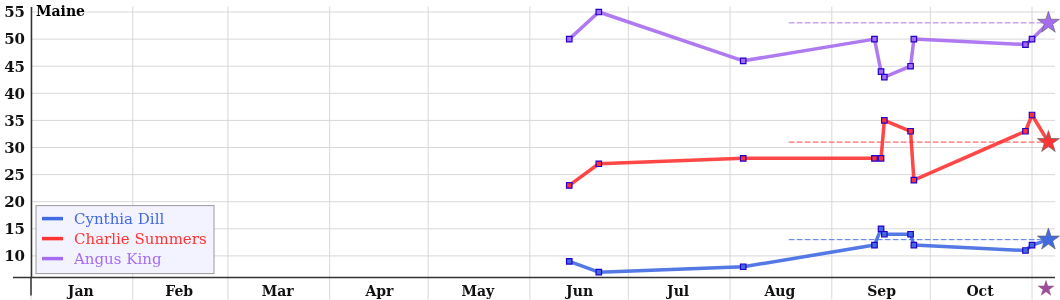 The height and width of the screenshot is (300, 1060). What do you see at coordinates (14, 120) in the screenshot?
I see `y-tick-label: 35` at bounding box center [14, 120].